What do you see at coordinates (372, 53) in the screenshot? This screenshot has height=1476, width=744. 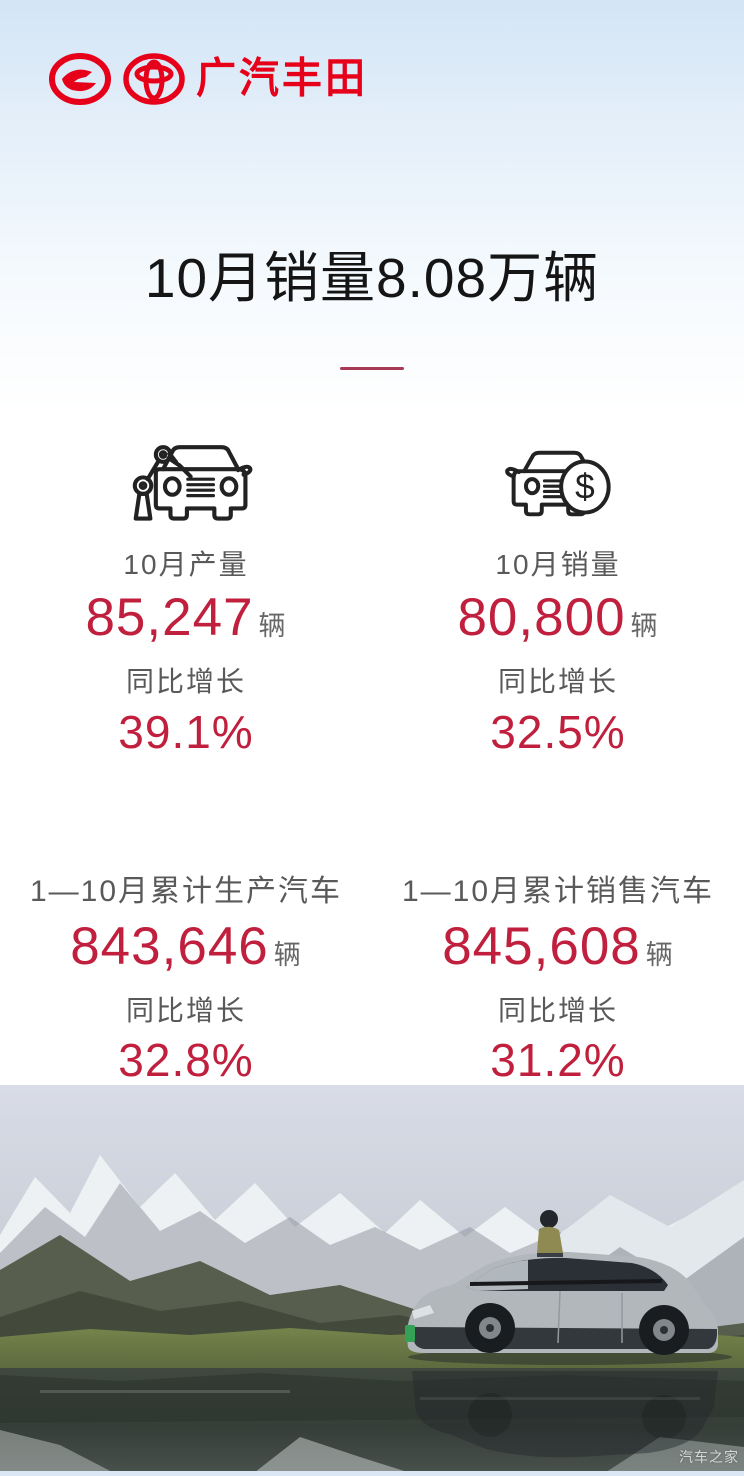 I see `brand-header: 广汽丰田` at bounding box center [372, 53].